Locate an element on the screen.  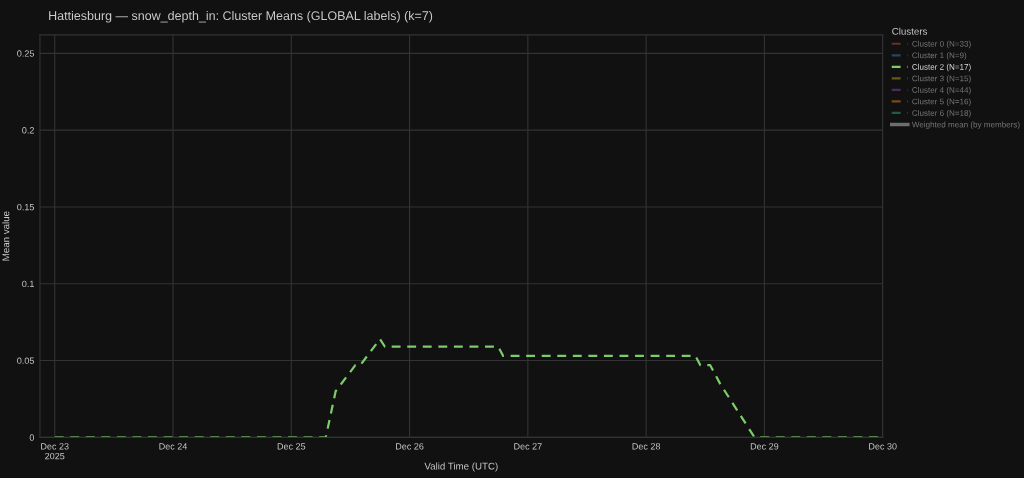
x-tick-label: Dec 28 is located at coordinates (646, 446).